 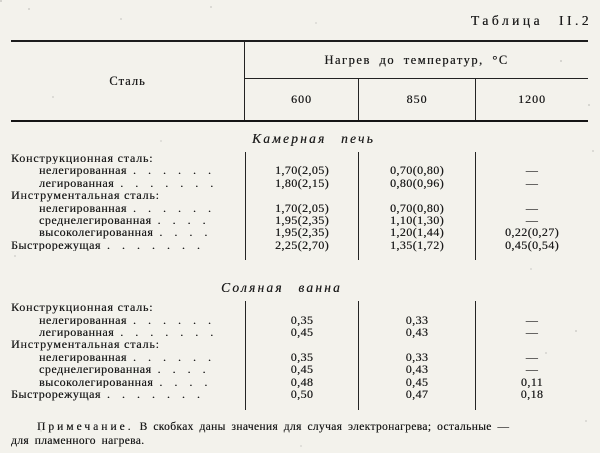 I want to click on value-cell: 1,95(2,35), so click(x=301, y=220).